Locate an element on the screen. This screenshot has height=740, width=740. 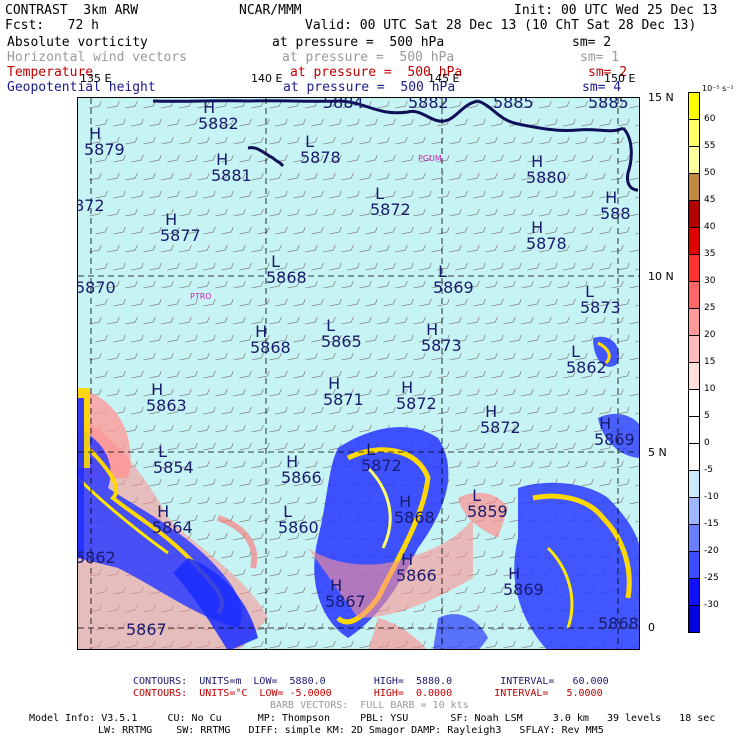
barb-info: BARB VECTORS: FULL BARB = 10 kts is located at coordinates (369, 705).